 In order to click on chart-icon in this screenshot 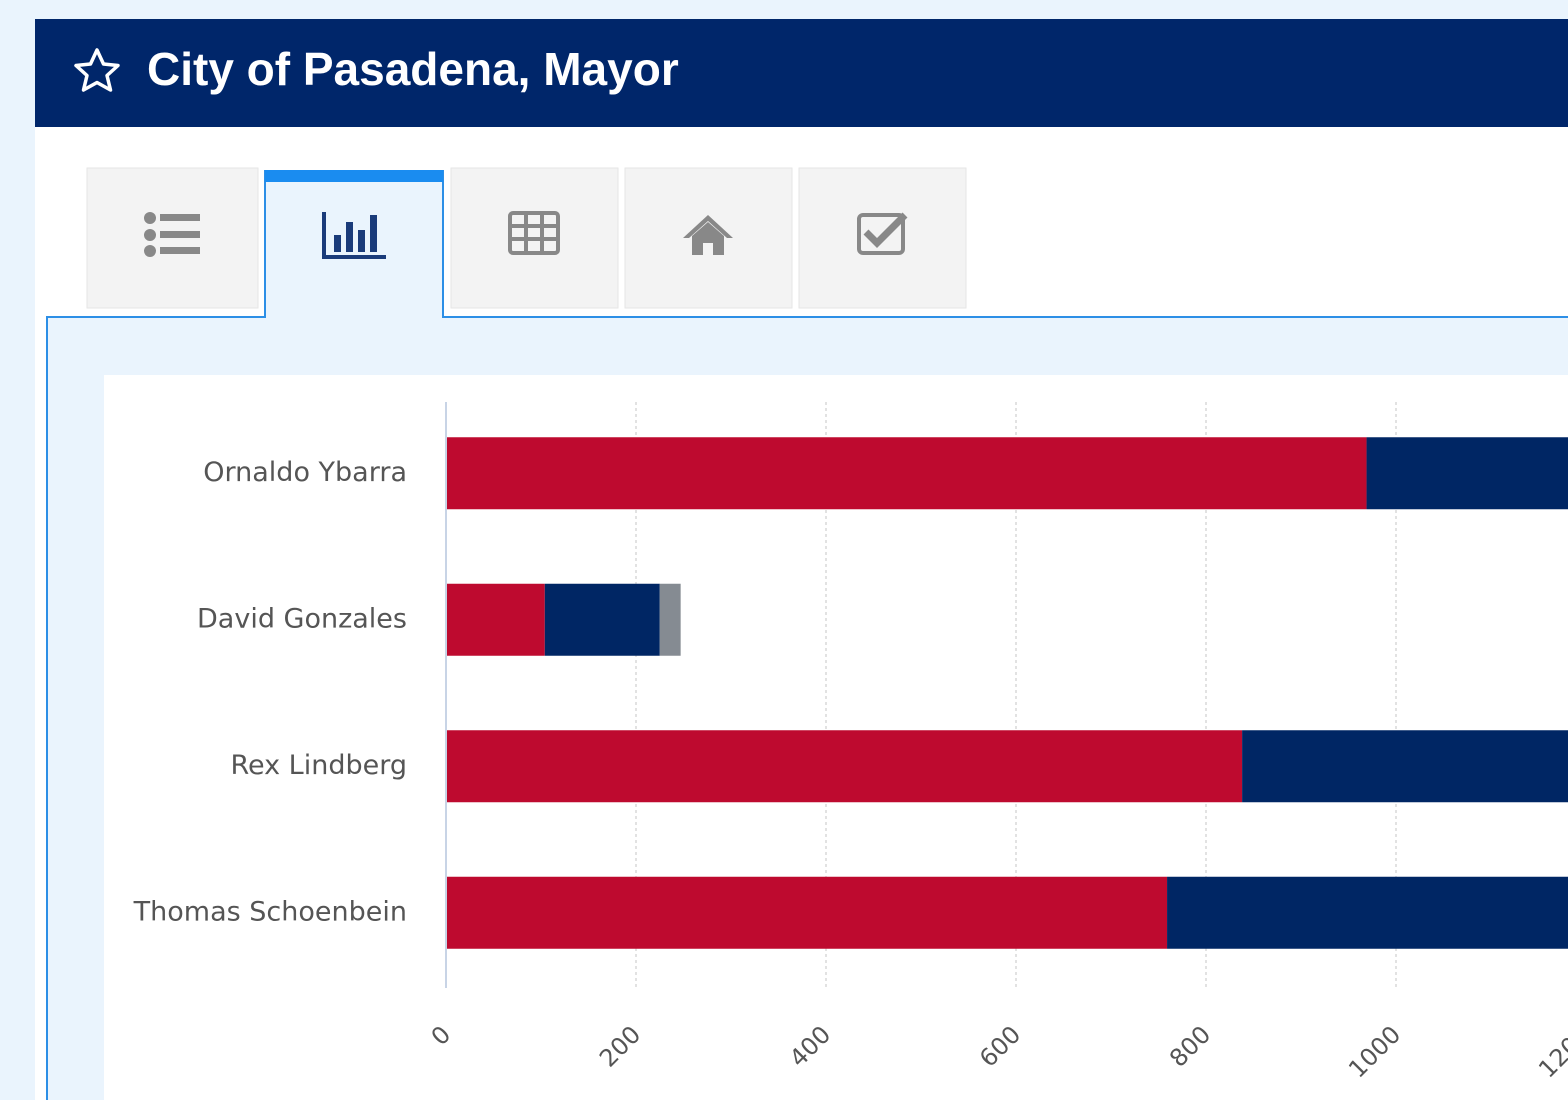, I will do `click(354, 235)`.